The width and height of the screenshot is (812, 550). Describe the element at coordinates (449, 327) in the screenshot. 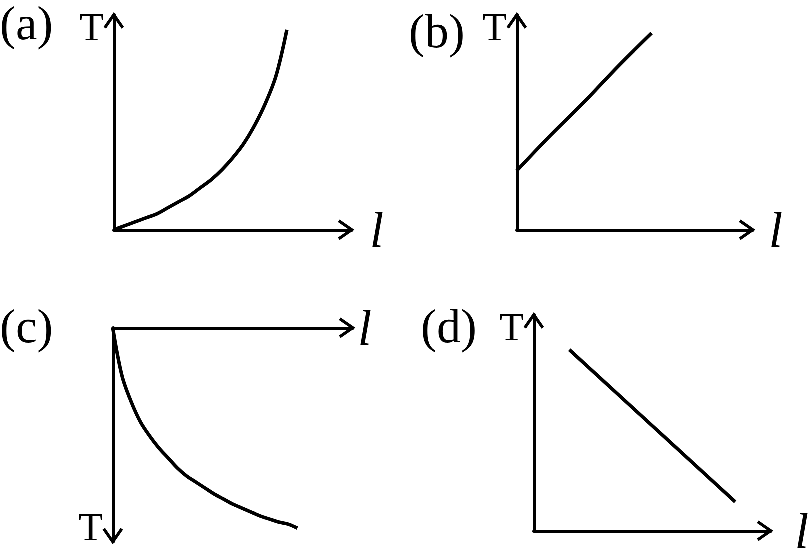

I see `chart-title: (d)` at that location.